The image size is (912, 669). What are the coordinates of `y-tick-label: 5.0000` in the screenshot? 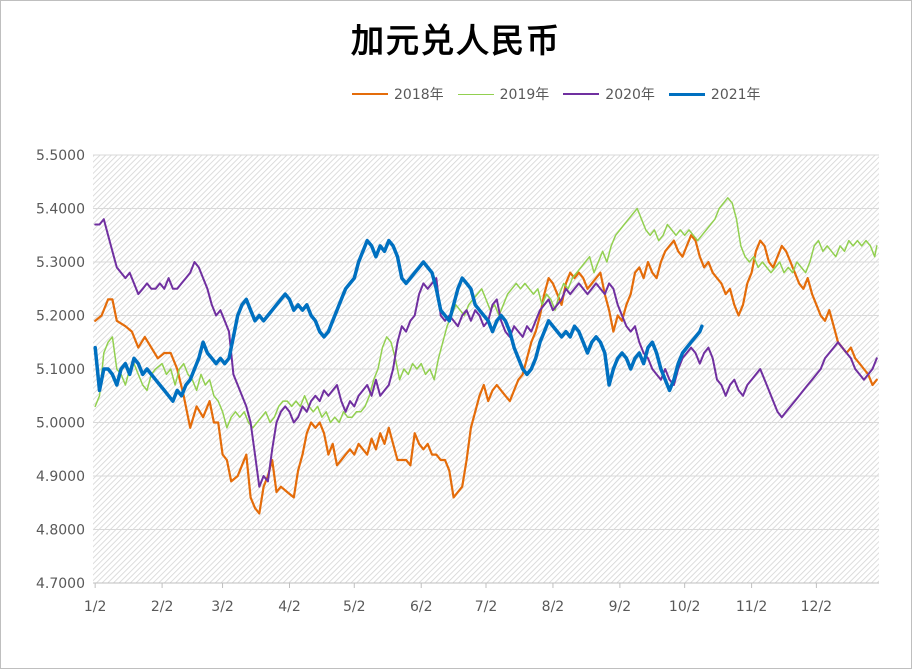 It's located at (60, 424).